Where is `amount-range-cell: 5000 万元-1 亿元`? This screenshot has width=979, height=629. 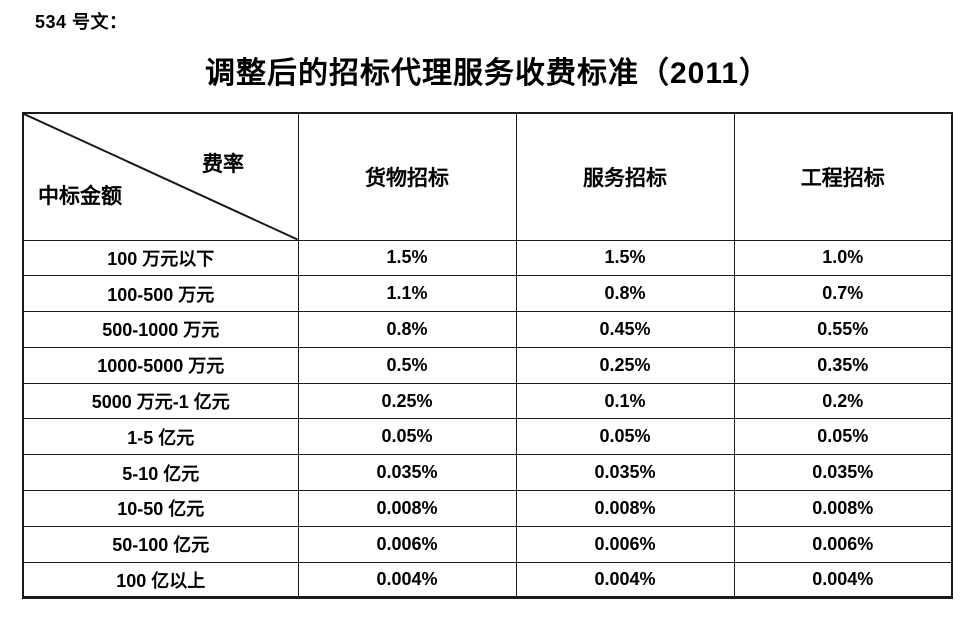
amount-range-cell: 5000 万元-1 亿元 is located at coordinates (160, 401).